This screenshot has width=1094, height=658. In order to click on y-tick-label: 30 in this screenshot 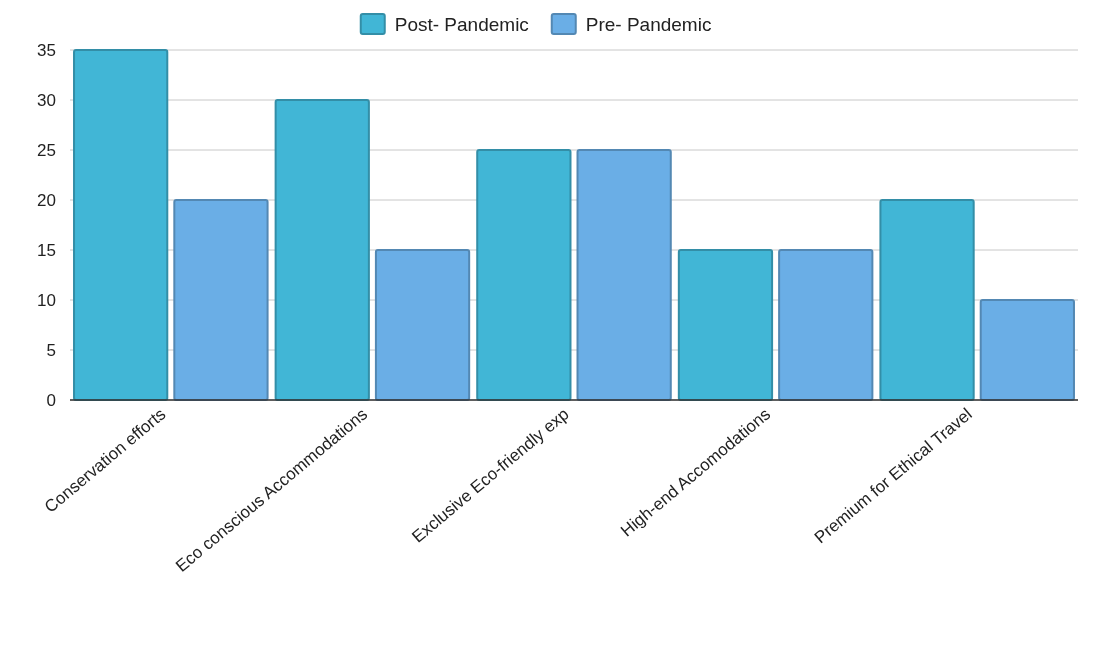, I will do `click(46, 100)`.